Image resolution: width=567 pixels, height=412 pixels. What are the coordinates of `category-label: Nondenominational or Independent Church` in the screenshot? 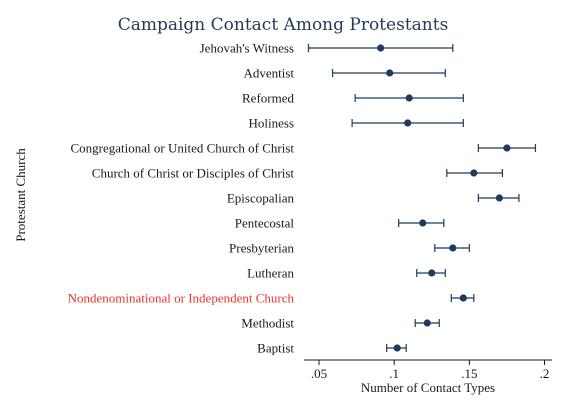 It's located at (181, 298).